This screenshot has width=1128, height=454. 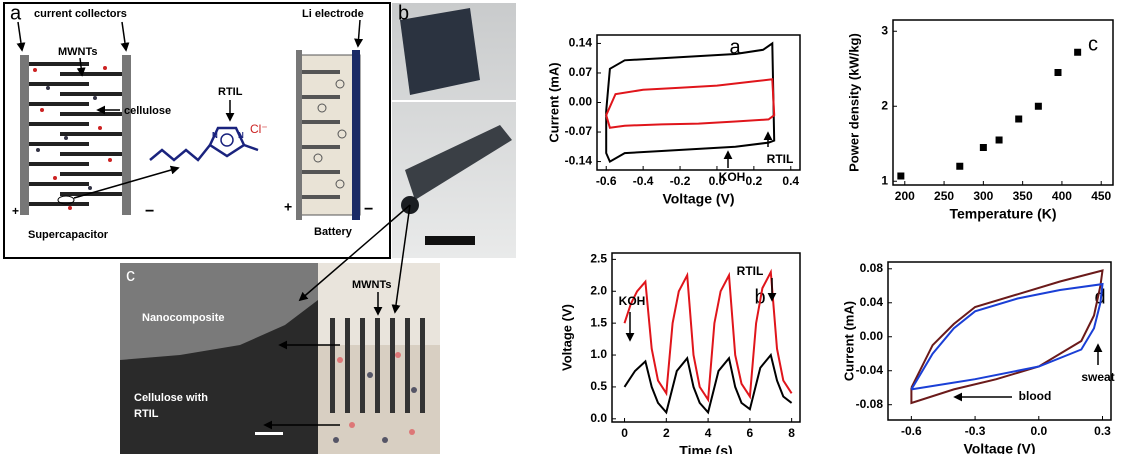 What do you see at coordinates (269, 433) in the screenshot?
I see `scale-bar` at bounding box center [269, 433].